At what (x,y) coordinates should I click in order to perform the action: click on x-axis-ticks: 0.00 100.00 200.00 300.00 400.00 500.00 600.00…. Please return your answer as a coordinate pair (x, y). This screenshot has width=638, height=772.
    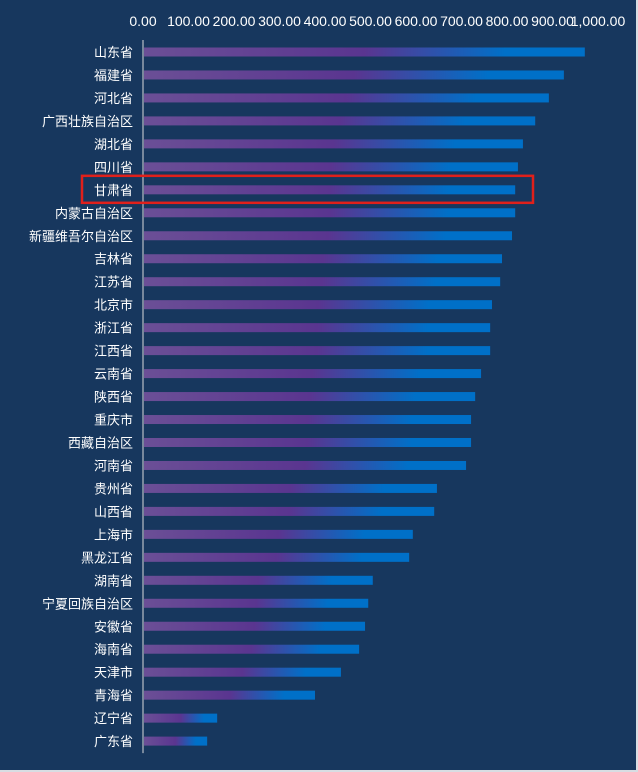
    Looking at the image, I should click on (377, 21).